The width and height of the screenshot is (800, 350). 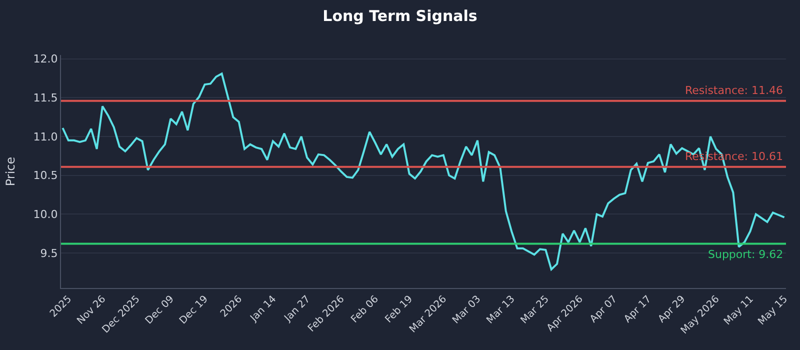 What do you see at coordinates (467, 310) in the screenshot?
I see `x-tick-label: Mar 03` at bounding box center [467, 310].